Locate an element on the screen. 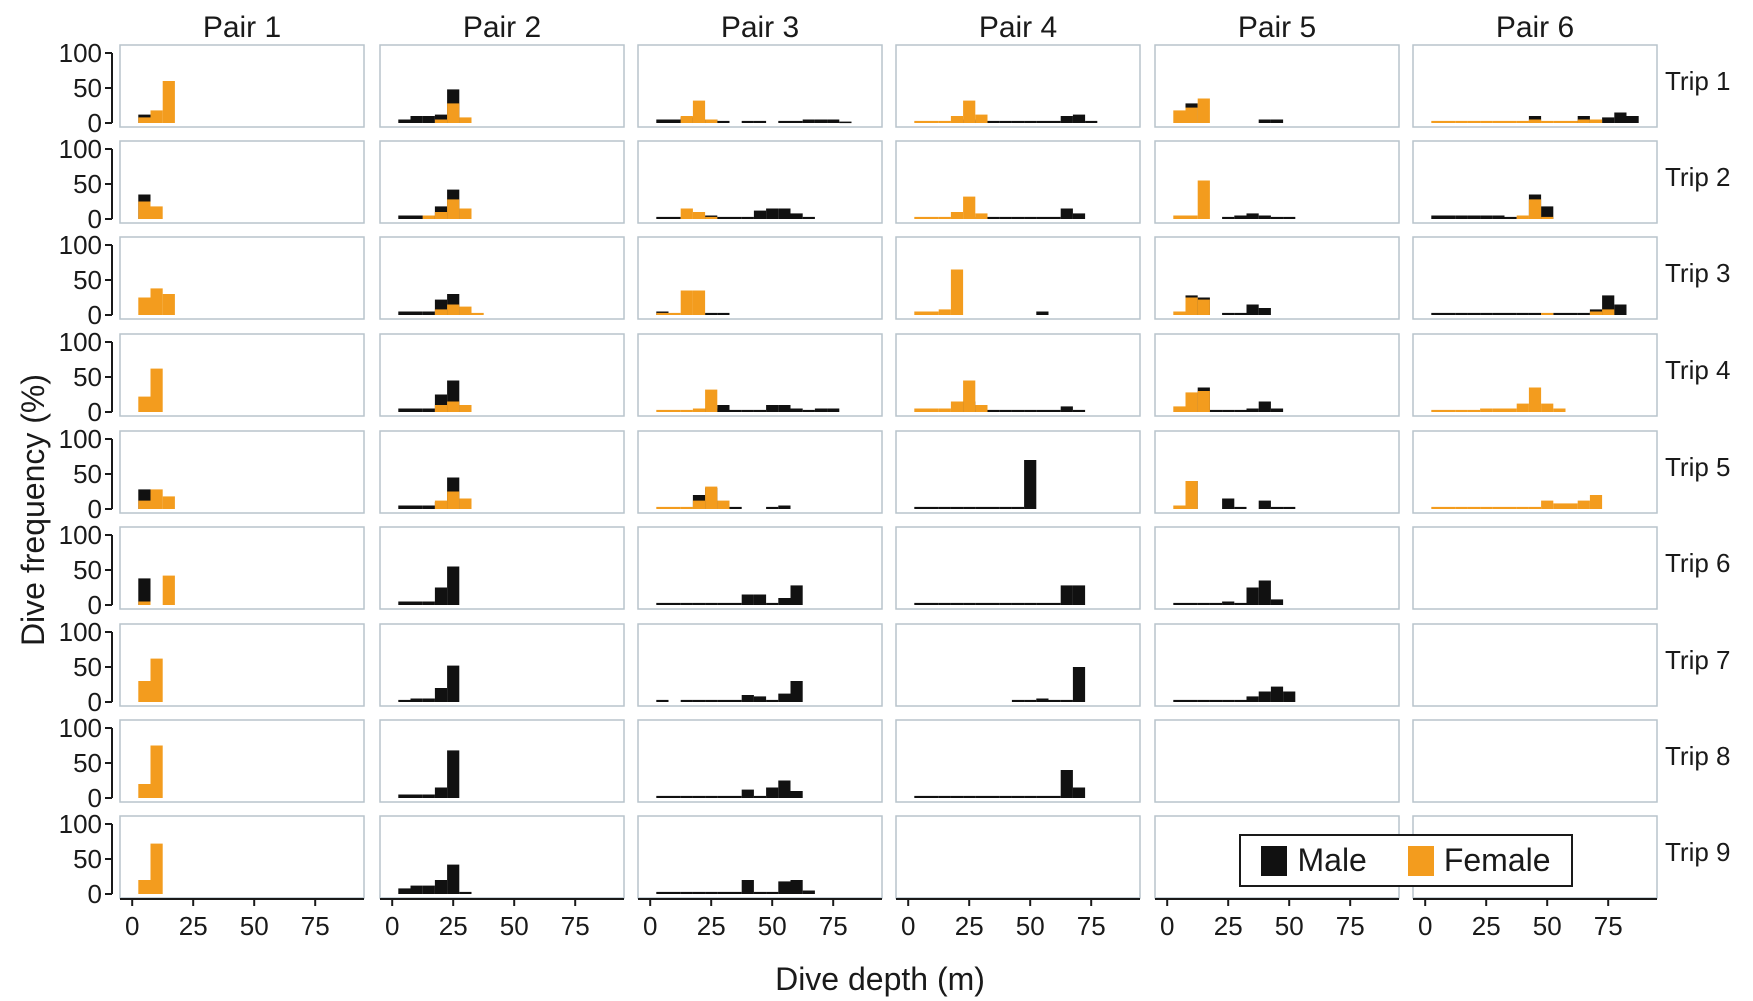  y-tick-label: 100 is located at coordinates (80, 728).